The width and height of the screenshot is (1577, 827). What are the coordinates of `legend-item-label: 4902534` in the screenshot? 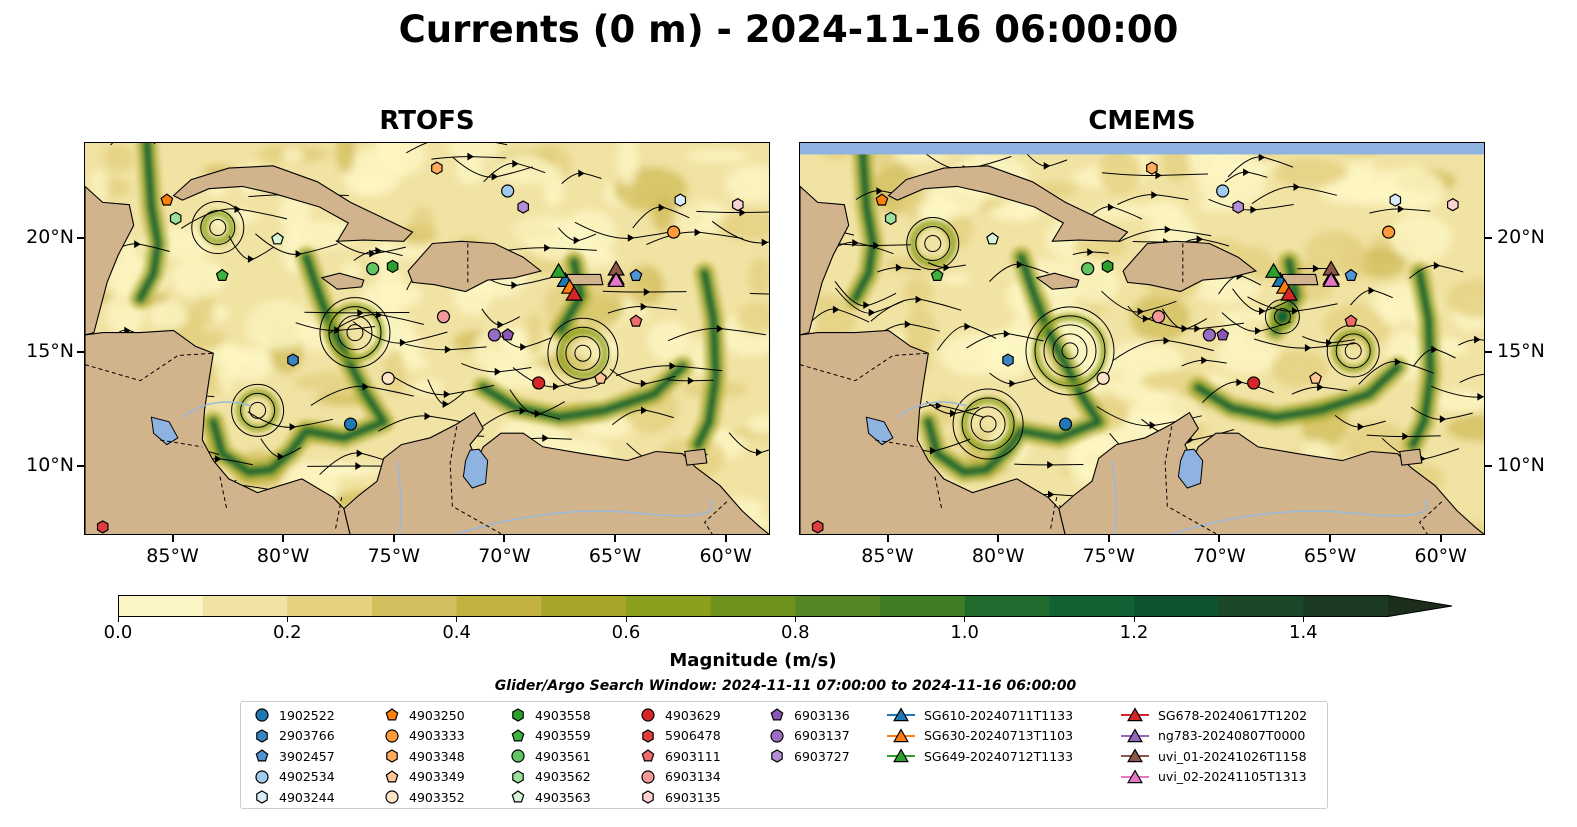 It's located at (307, 776).